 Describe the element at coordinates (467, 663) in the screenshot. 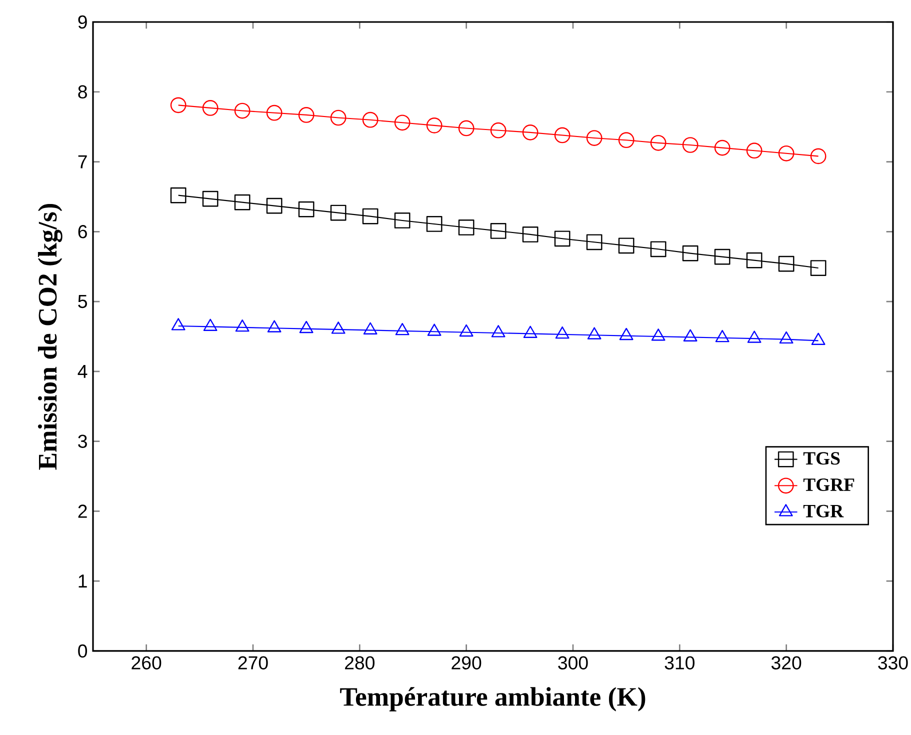

I see `x-tick-label: 290` at that location.